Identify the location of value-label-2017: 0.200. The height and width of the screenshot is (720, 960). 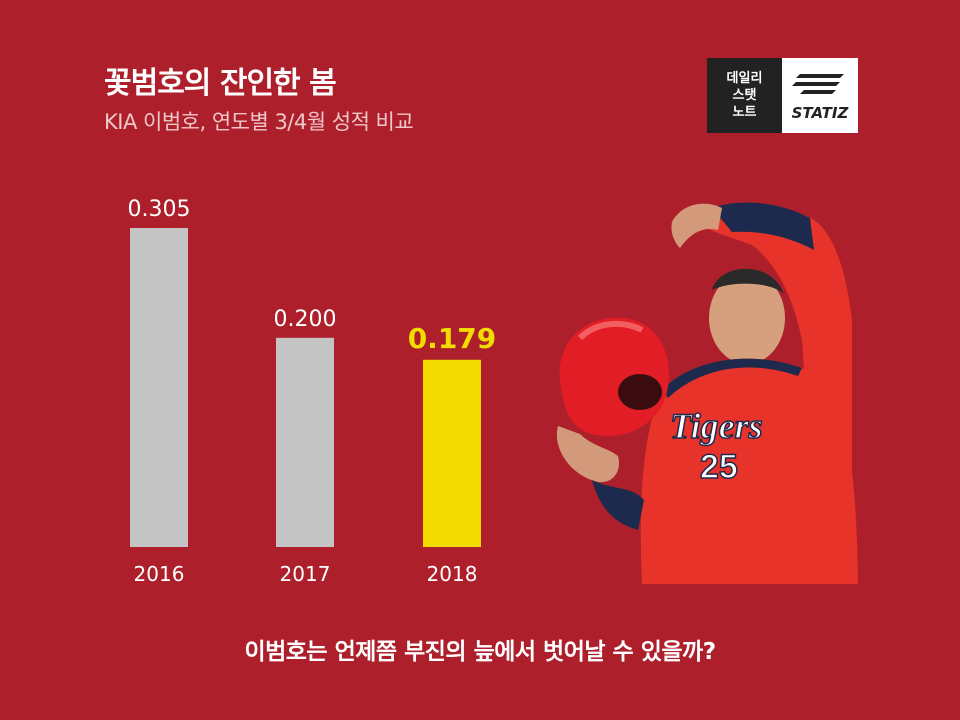
(305, 319).